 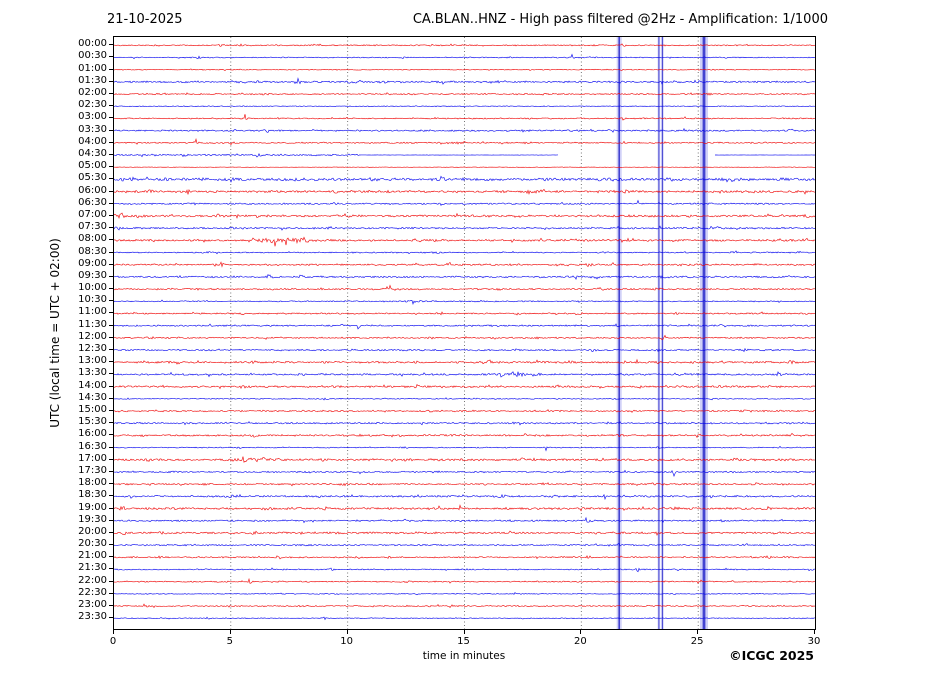 I want to click on y-tick-label: 04:30, so click(x=92, y=153).